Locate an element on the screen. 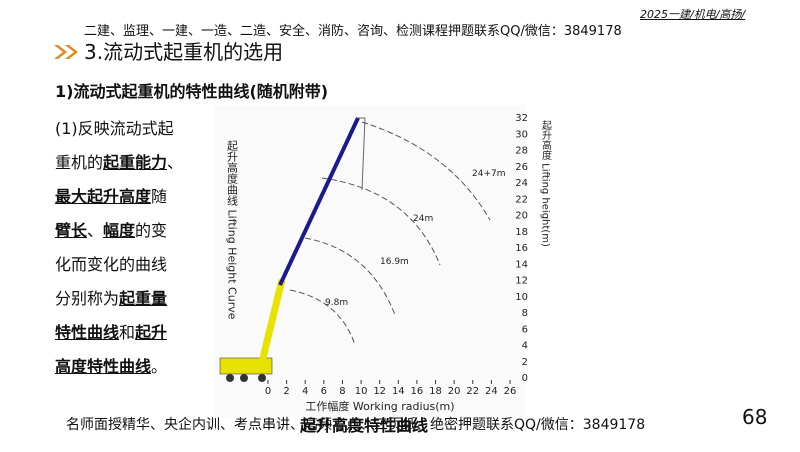 Image resolution: width=800 pixels, height=452 pixels. y-tick-label: 32 is located at coordinates (521, 118).